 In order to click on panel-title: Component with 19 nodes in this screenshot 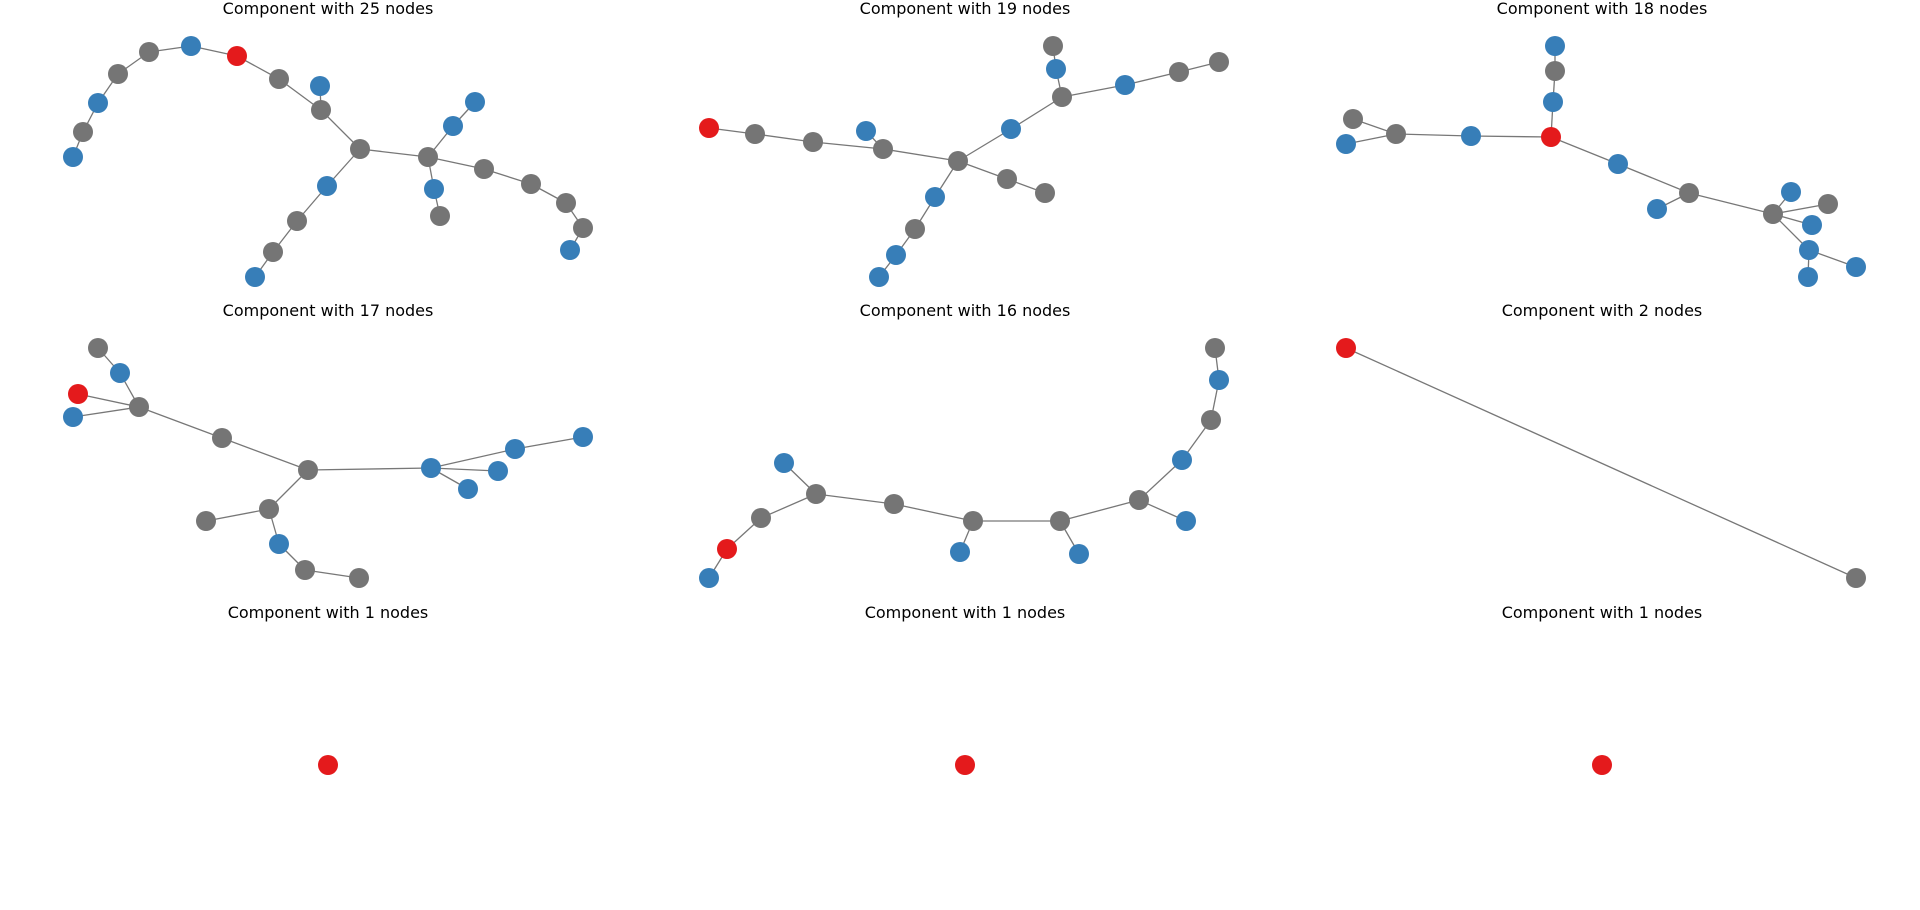, I will do `click(965, 9)`.